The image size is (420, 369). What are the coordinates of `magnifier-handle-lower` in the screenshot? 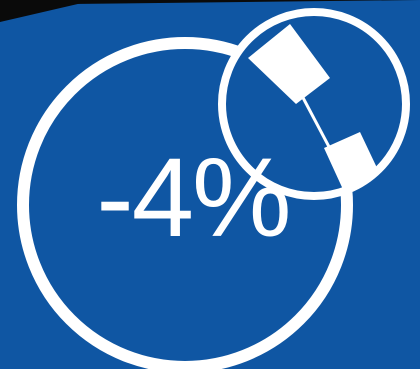 It's located at (351, 164).